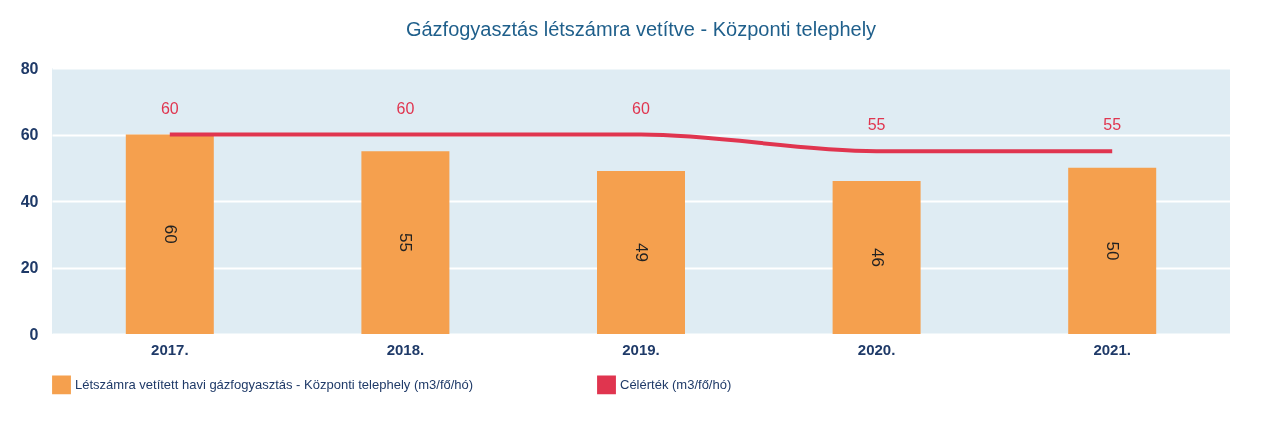  What do you see at coordinates (641, 349) in the screenshot?
I see `x-tick-label: 2019.` at bounding box center [641, 349].